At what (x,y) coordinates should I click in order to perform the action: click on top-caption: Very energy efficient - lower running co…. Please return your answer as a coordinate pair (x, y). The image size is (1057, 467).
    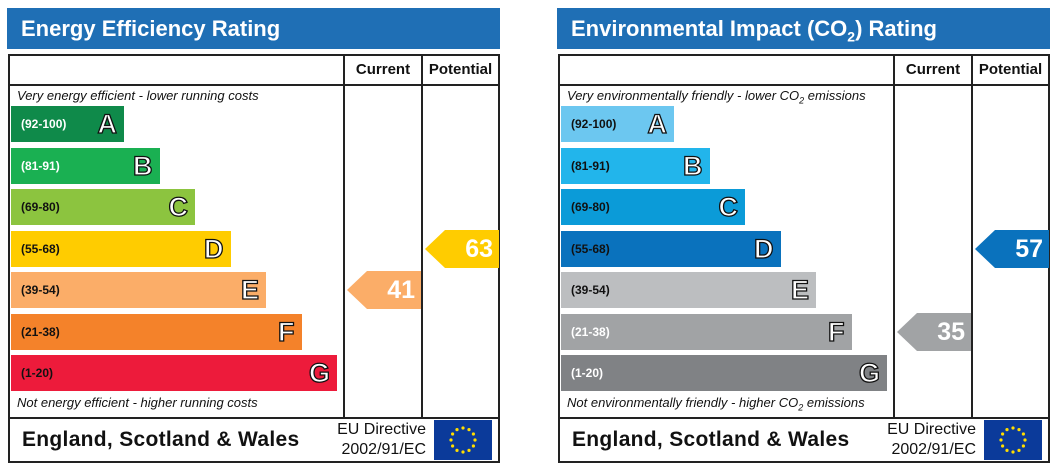
    Looking at the image, I should click on (138, 95).